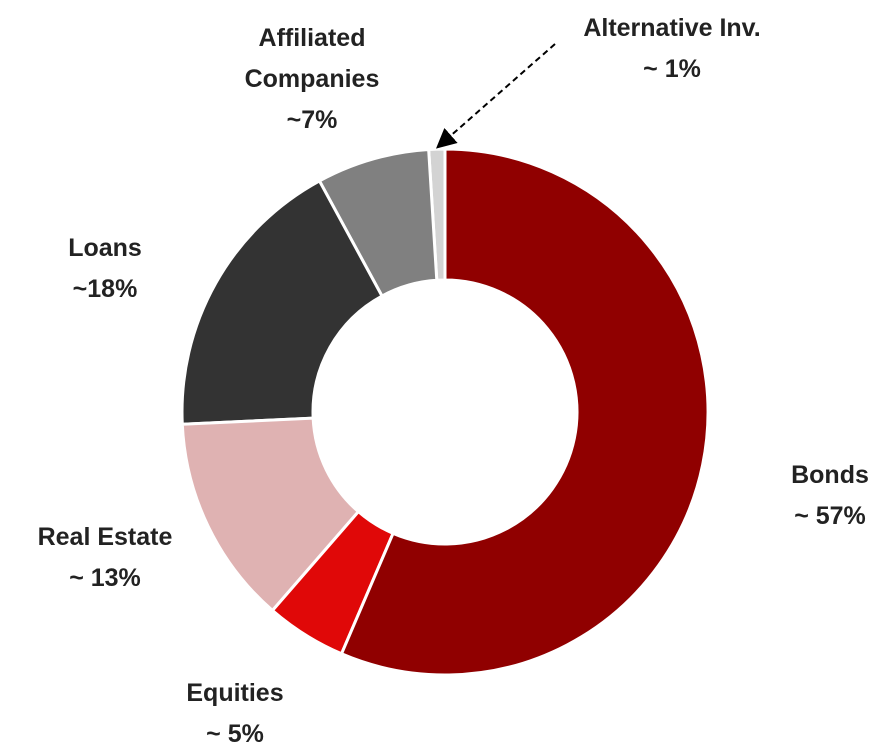  I want to click on segment-label: Affiliated Companies ~7%, so click(312, 79).